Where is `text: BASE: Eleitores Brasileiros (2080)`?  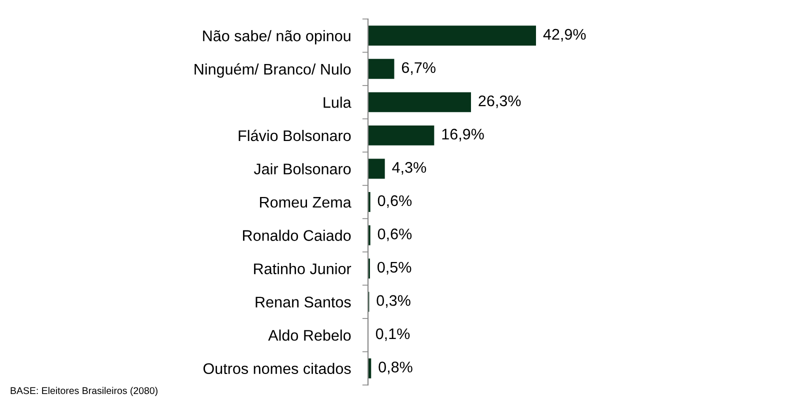 text: BASE: Eleitores Brasileiros (2080) is located at coordinates (84, 391).